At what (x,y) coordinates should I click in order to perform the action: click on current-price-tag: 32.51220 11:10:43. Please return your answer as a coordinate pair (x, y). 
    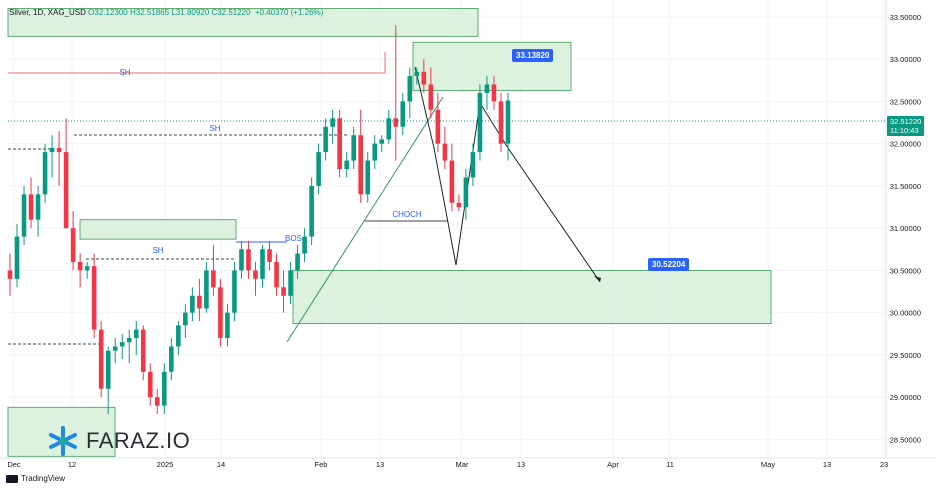
    Looking at the image, I should click on (906, 126).